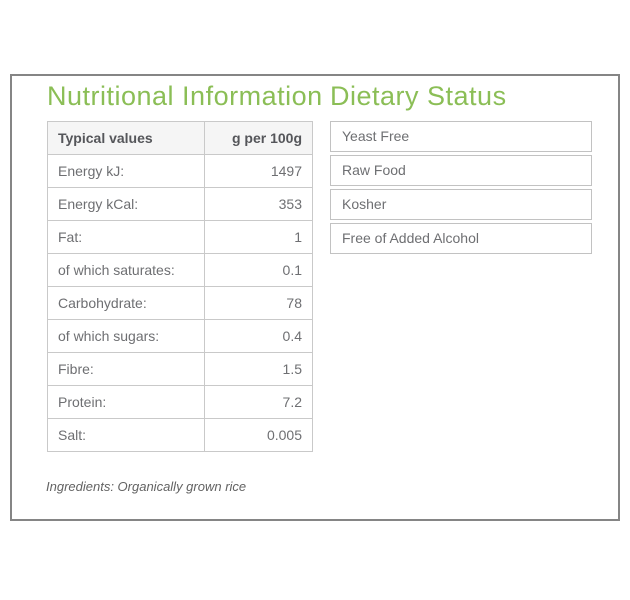 The image size is (630, 600). Describe the element at coordinates (126, 237) in the screenshot. I see `row-label: Fat:` at that location.